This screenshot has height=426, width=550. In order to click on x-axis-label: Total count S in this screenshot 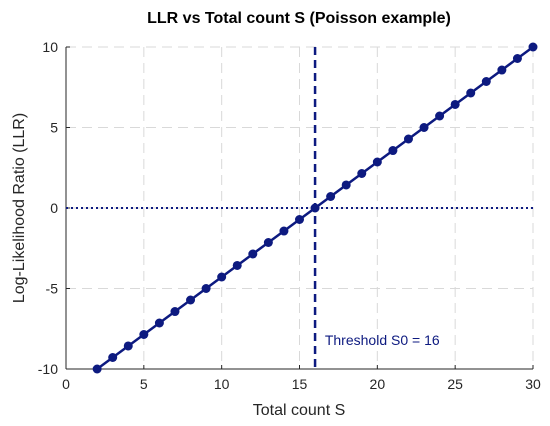, I will do `click(299, 410)`.